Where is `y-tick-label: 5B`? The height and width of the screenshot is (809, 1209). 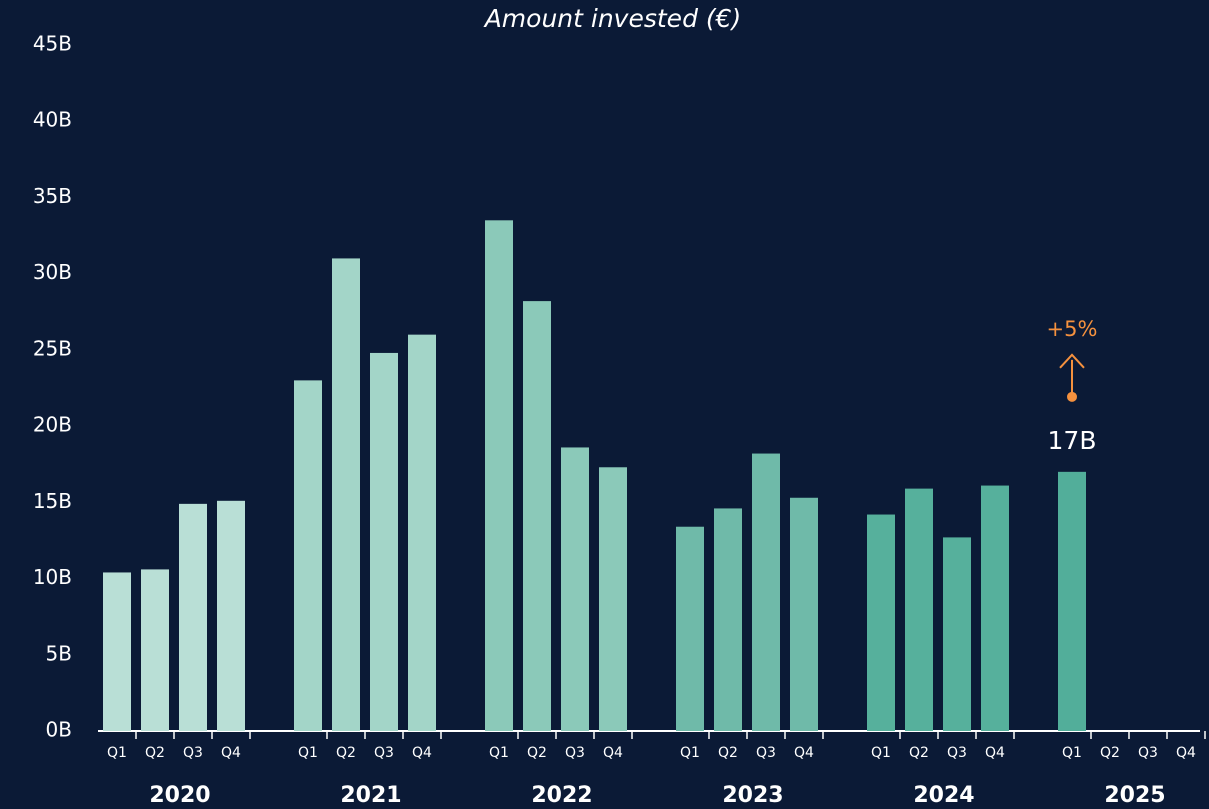
y-tick-label: 5B is located at coordinates (59, 653).